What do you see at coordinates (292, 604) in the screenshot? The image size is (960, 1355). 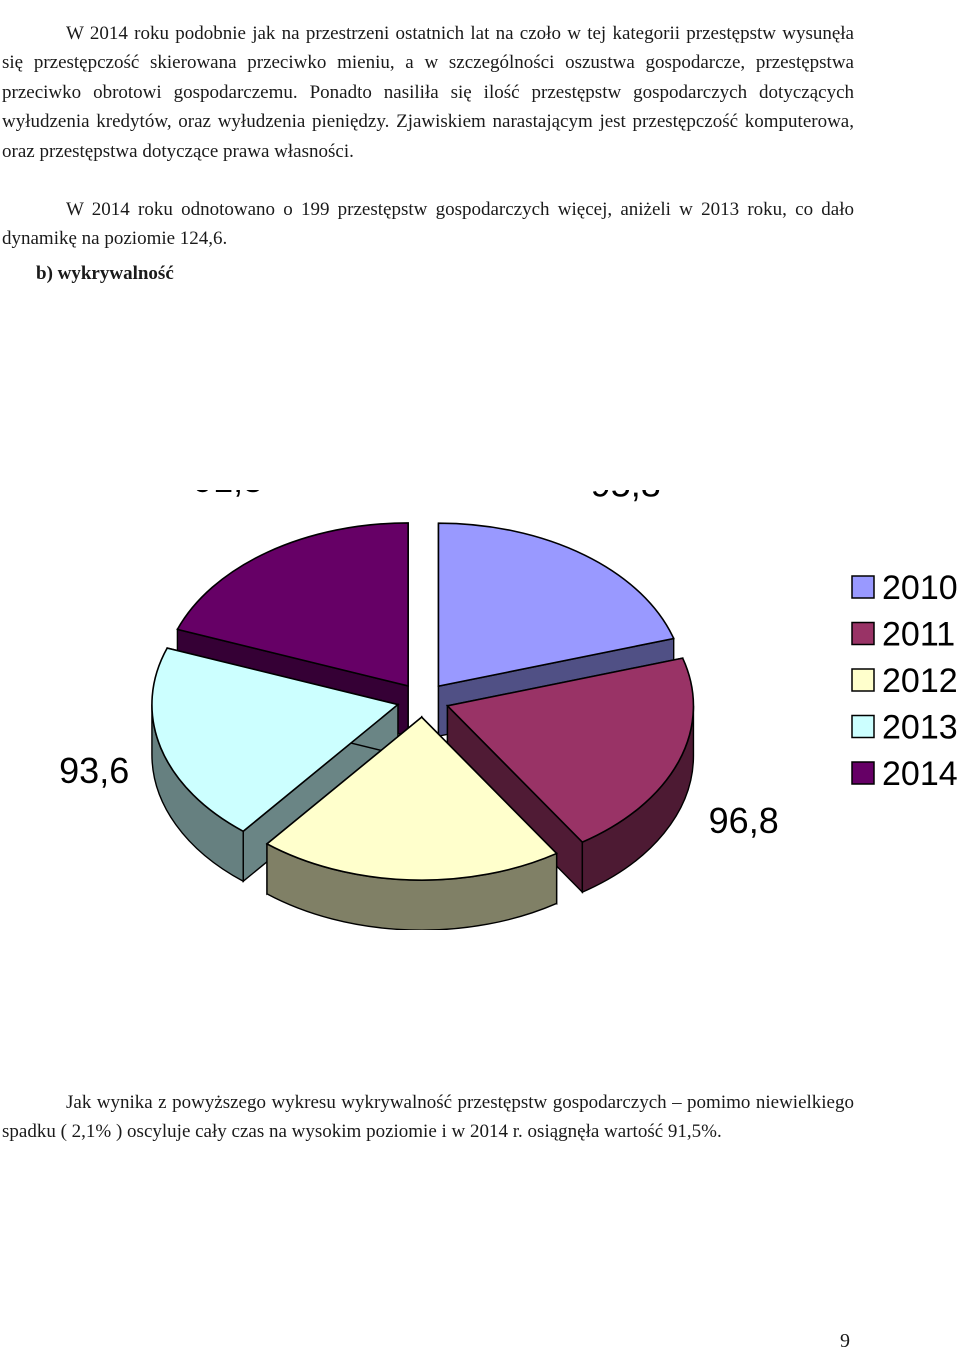 I see `pie-slice-2014` at bounding box center [292, 604].